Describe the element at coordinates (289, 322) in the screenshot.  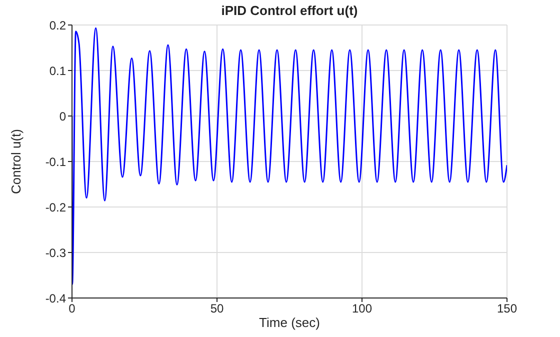
I see `x-axis-title: Time (sec)` at that location.